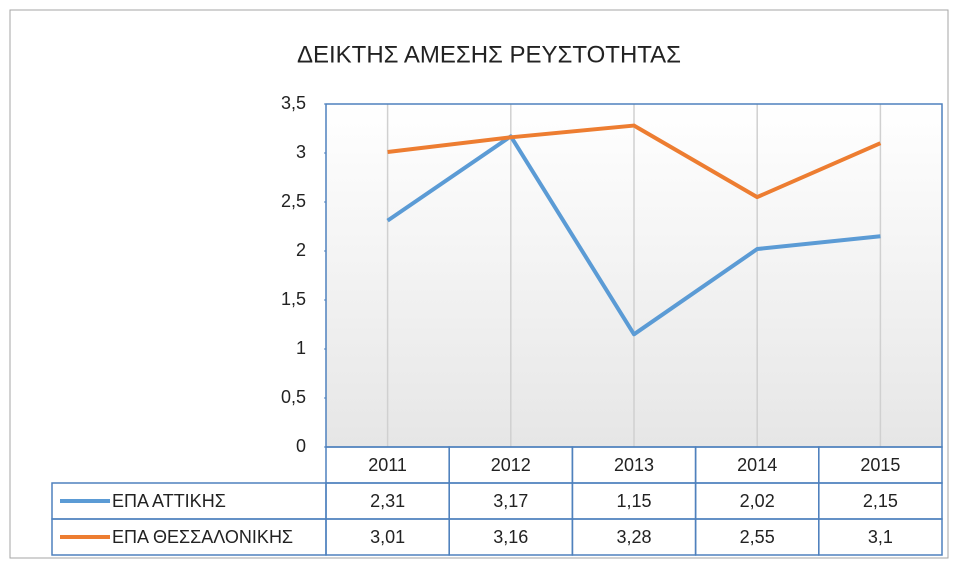  What do you see at coordinates (387, 537) in the screenshot?
I see `table-value: 3,01` at bounding box center [387, 537].